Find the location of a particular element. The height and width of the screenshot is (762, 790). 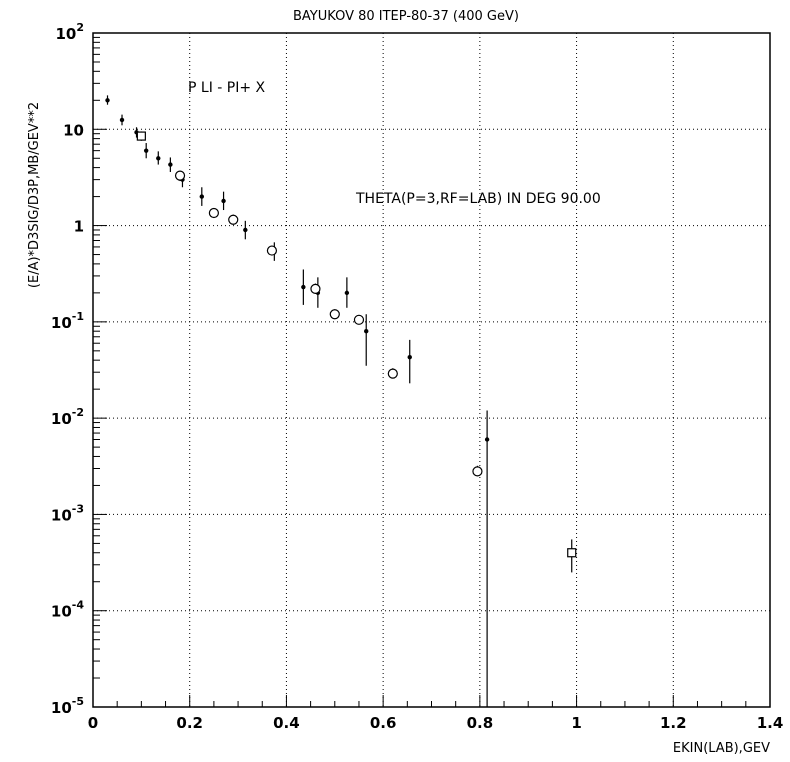

x-tick-label: 0.6 is located at coordinates (383, 723).